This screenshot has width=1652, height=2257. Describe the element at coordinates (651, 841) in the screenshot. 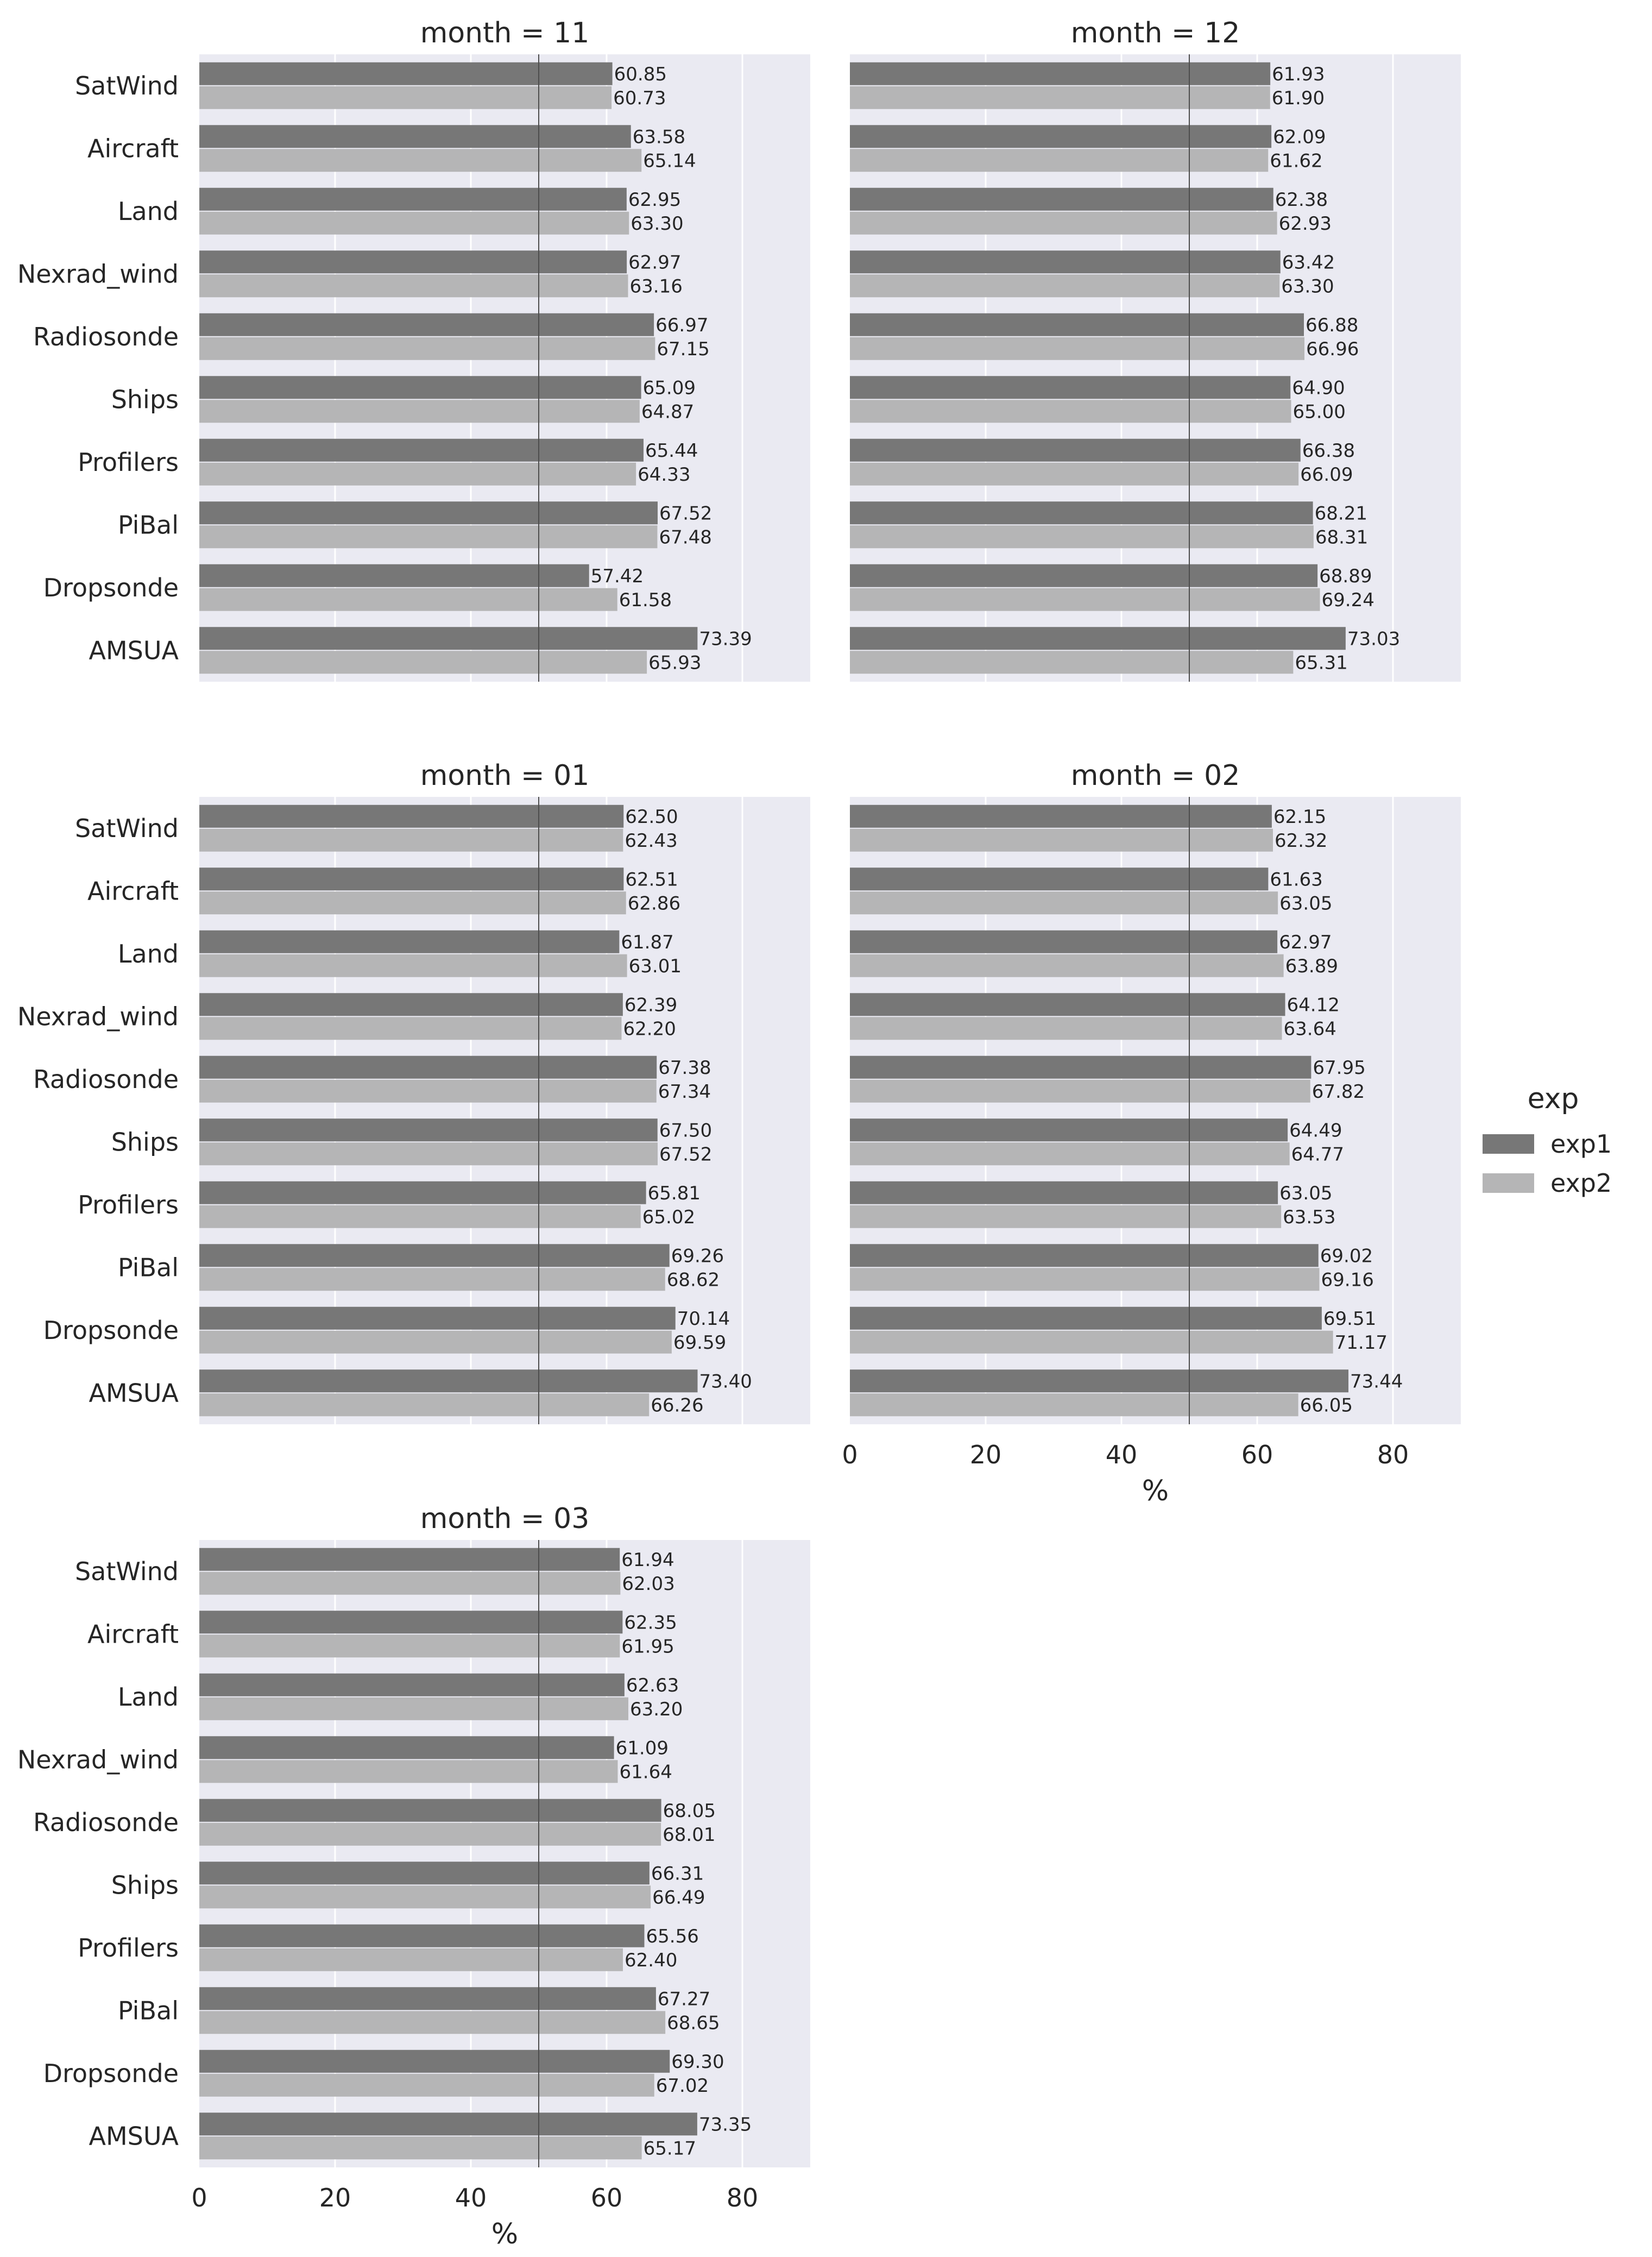

I see `value-label: 62.43` at that location.